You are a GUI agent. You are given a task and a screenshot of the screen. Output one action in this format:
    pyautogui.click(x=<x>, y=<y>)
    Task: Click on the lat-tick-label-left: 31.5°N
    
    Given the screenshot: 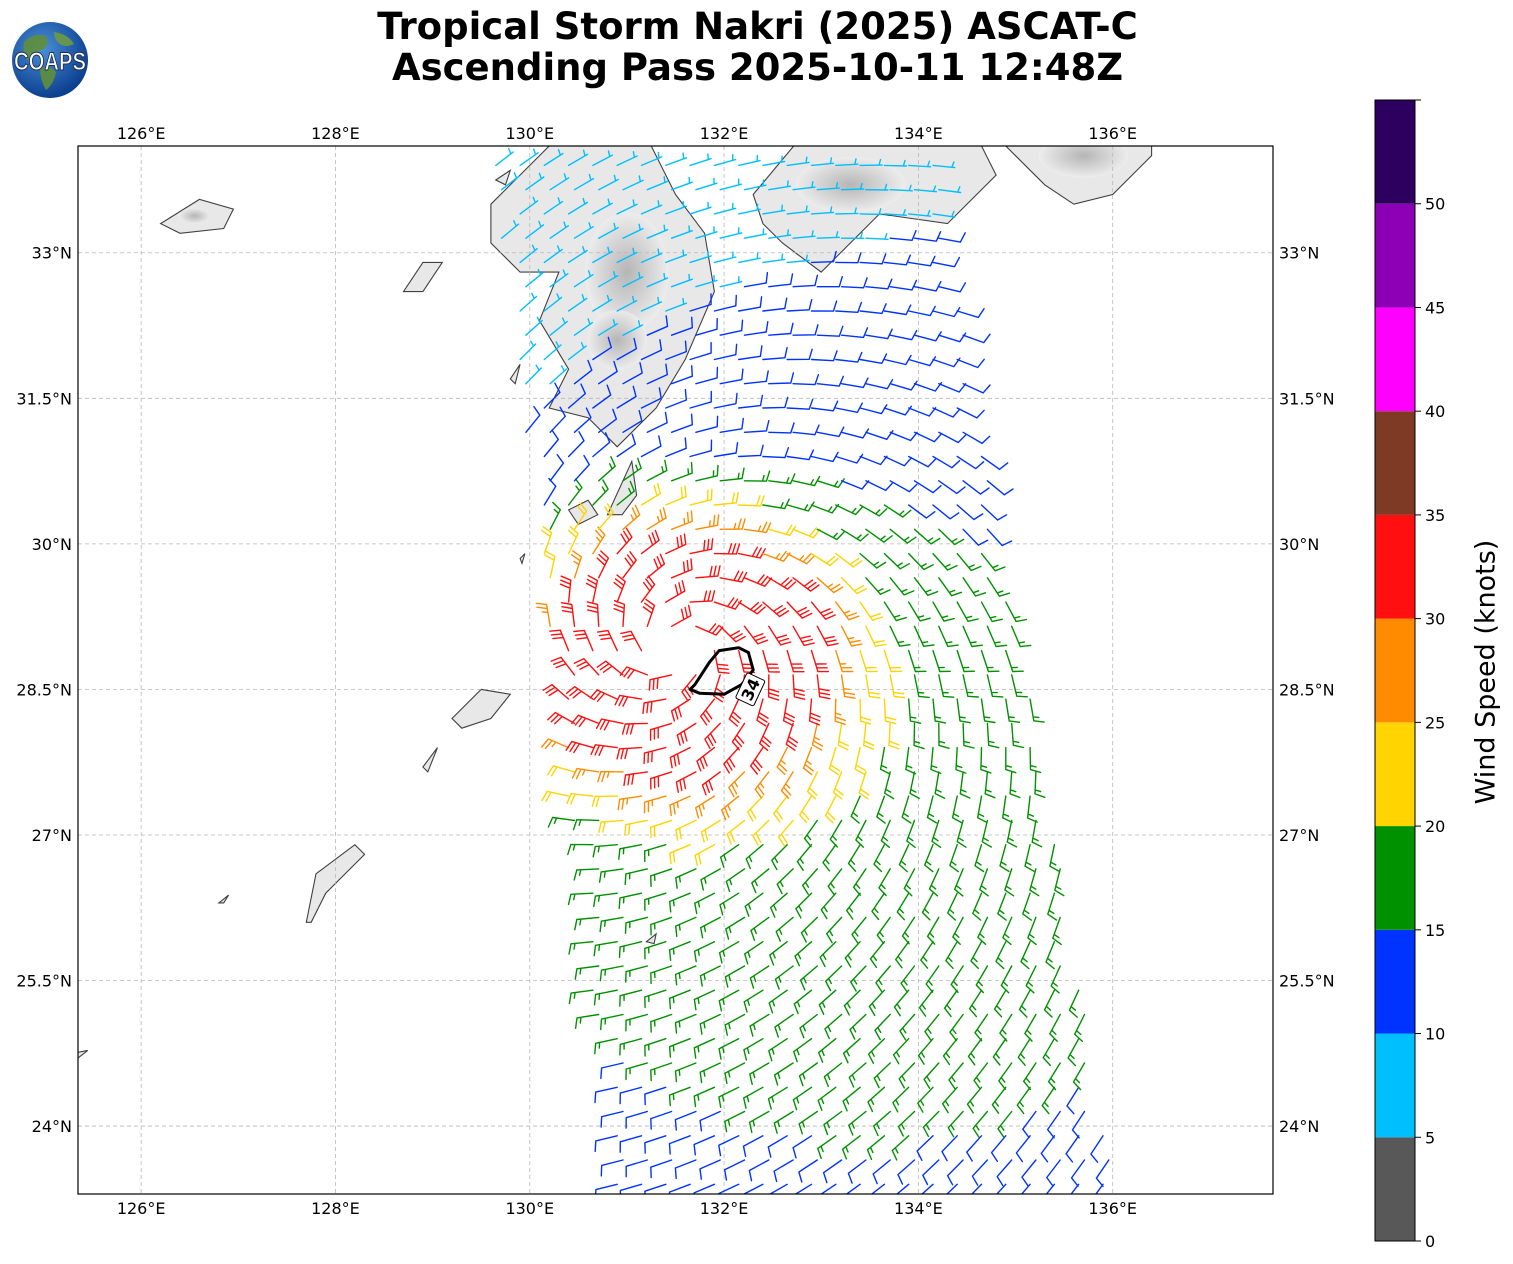 What is the action you would take?
    pyautogui.click(x=44, y=398)
    